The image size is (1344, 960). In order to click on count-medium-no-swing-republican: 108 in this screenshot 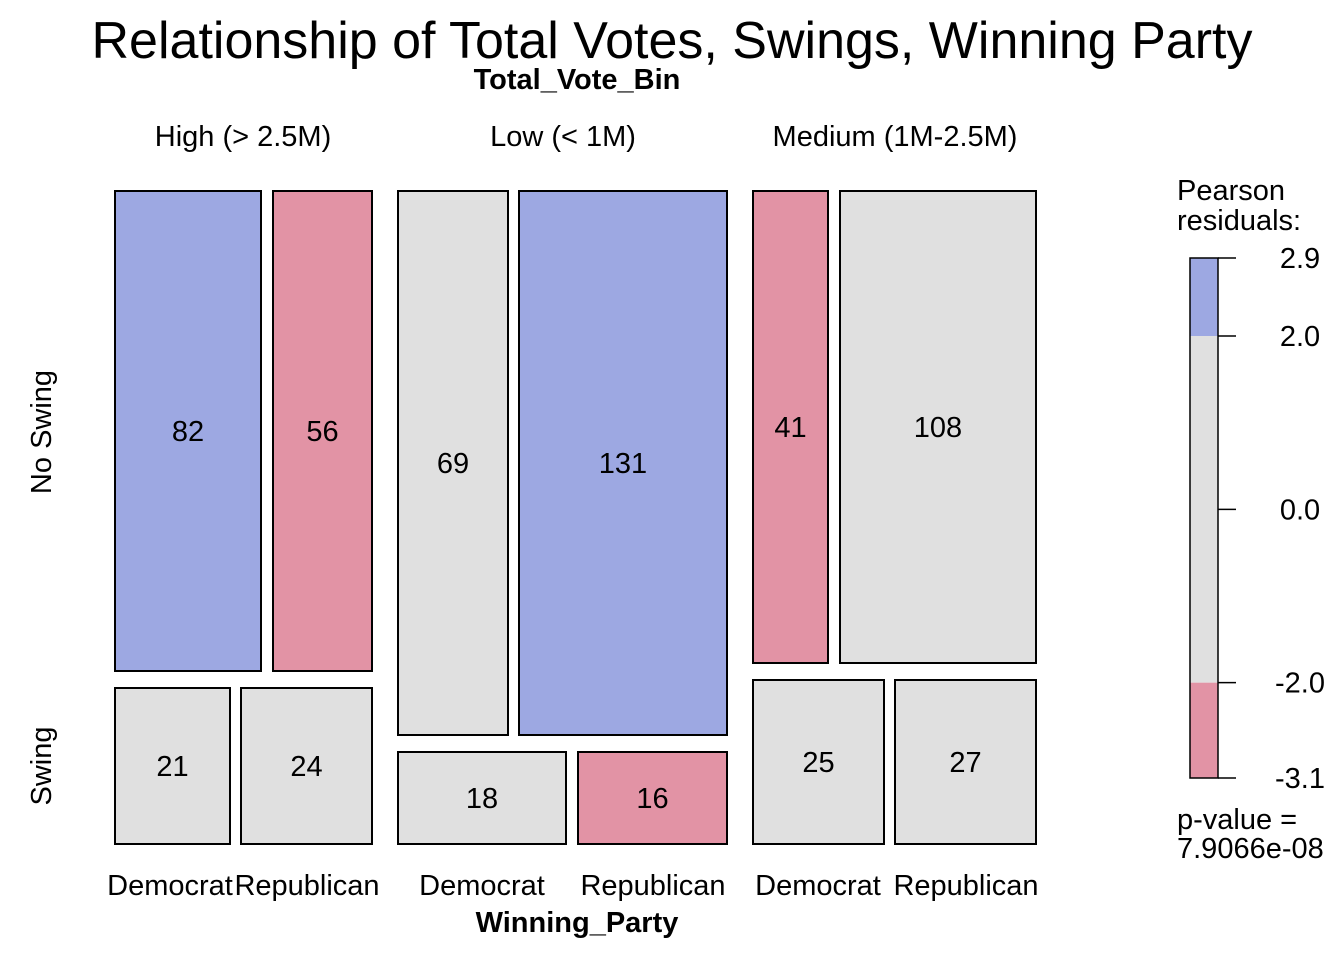, I will do `click(938, 428)`.